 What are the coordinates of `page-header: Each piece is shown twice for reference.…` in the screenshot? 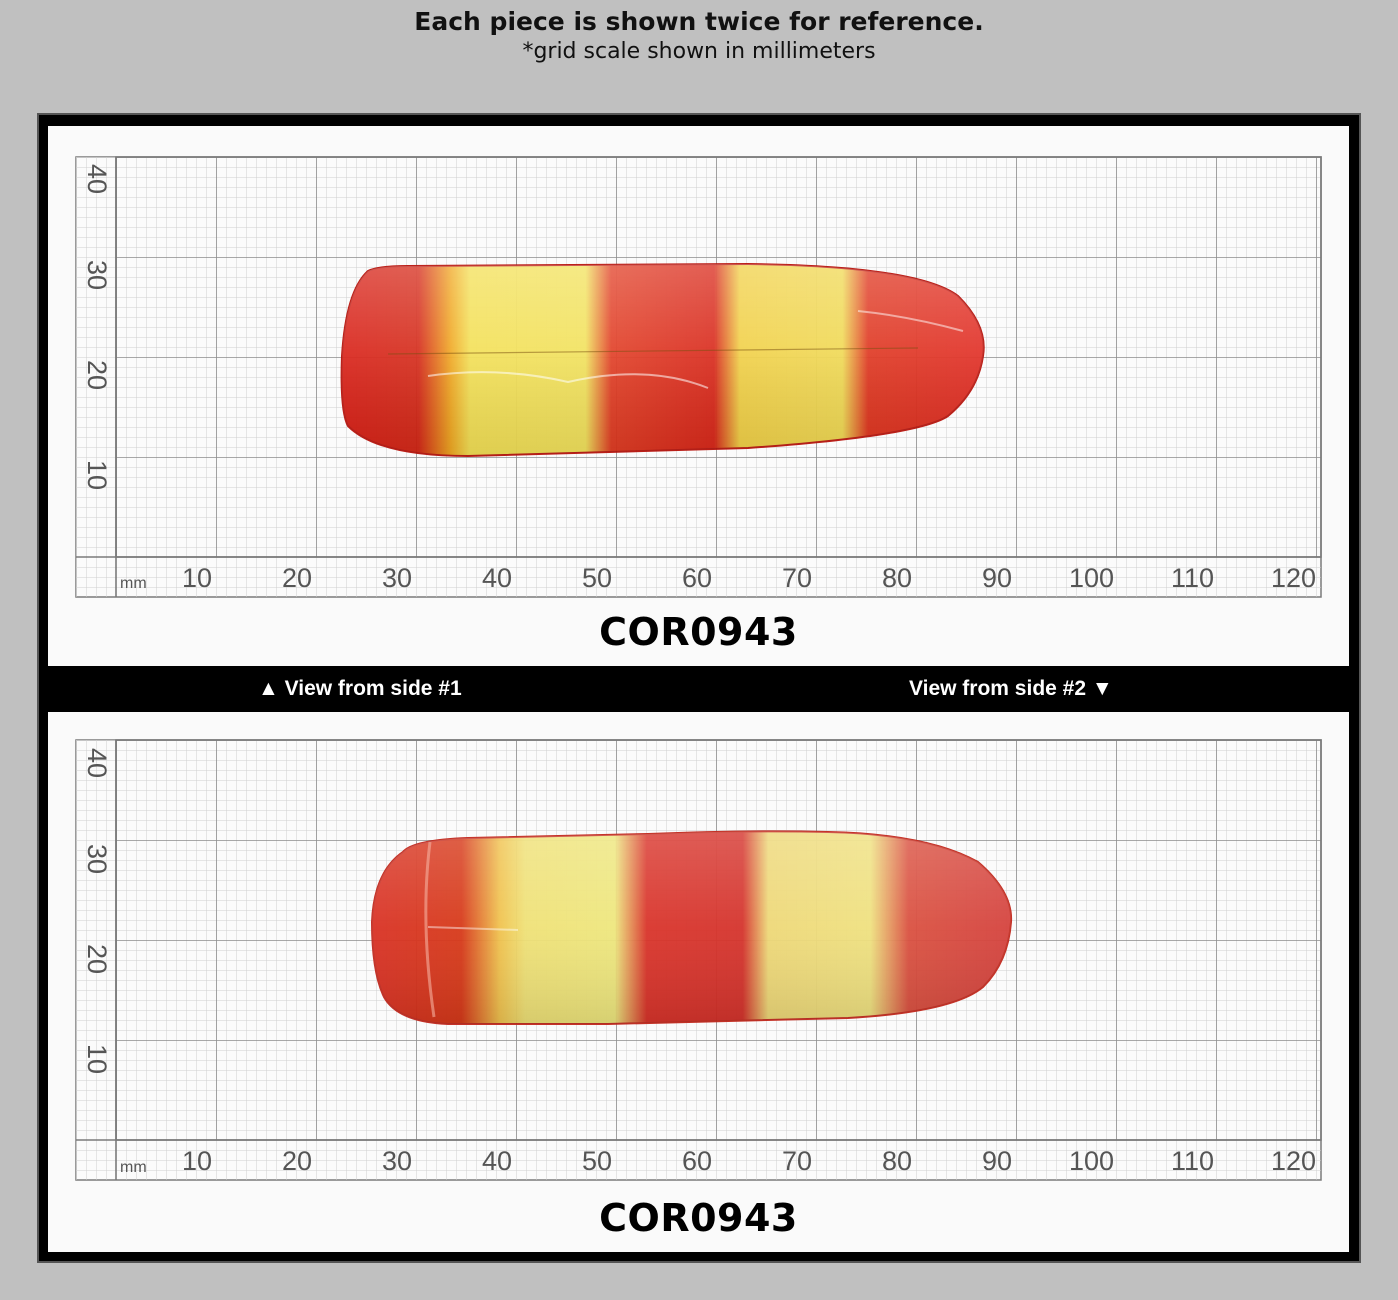 It's located at (699, 36).